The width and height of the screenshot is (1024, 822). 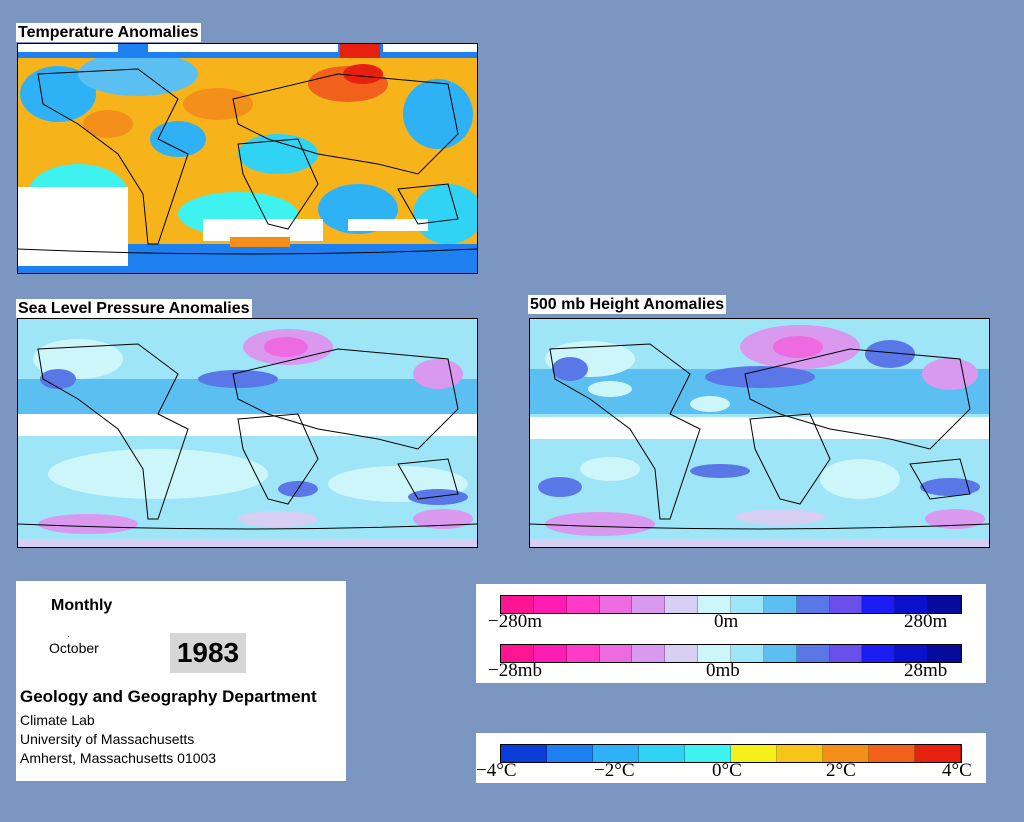 I want to click on temp-label-pos2: 2°C, so click(x=841, y=770).